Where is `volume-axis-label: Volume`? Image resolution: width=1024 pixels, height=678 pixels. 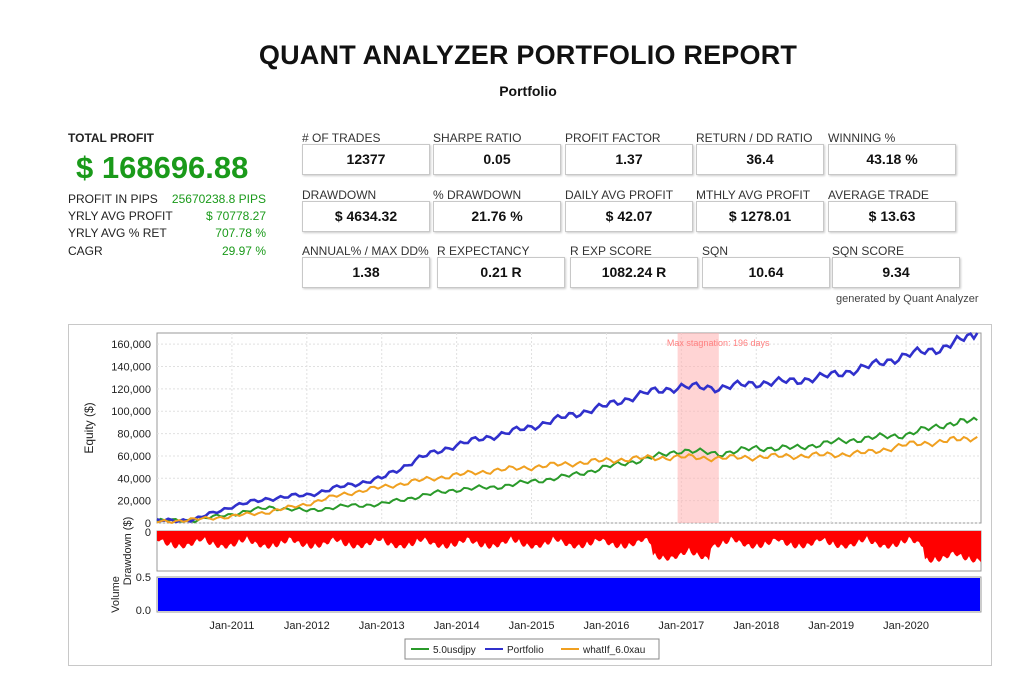
volume-axis-label: Volume is located at coordinates (116, 594).